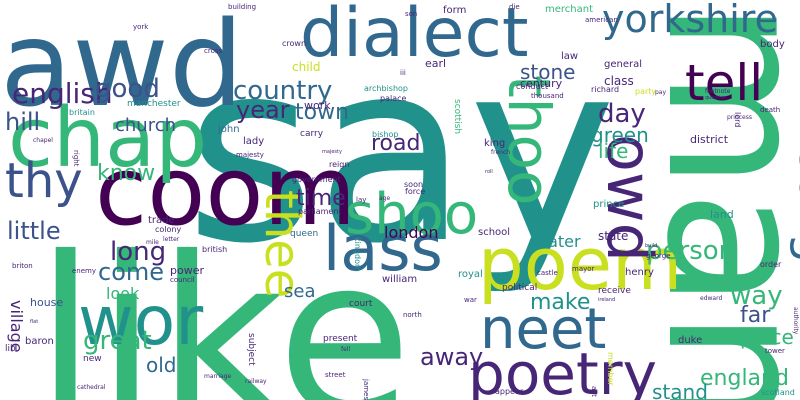 The image size is (800, 400). I want to click on word-house: house, so click(47, 302).